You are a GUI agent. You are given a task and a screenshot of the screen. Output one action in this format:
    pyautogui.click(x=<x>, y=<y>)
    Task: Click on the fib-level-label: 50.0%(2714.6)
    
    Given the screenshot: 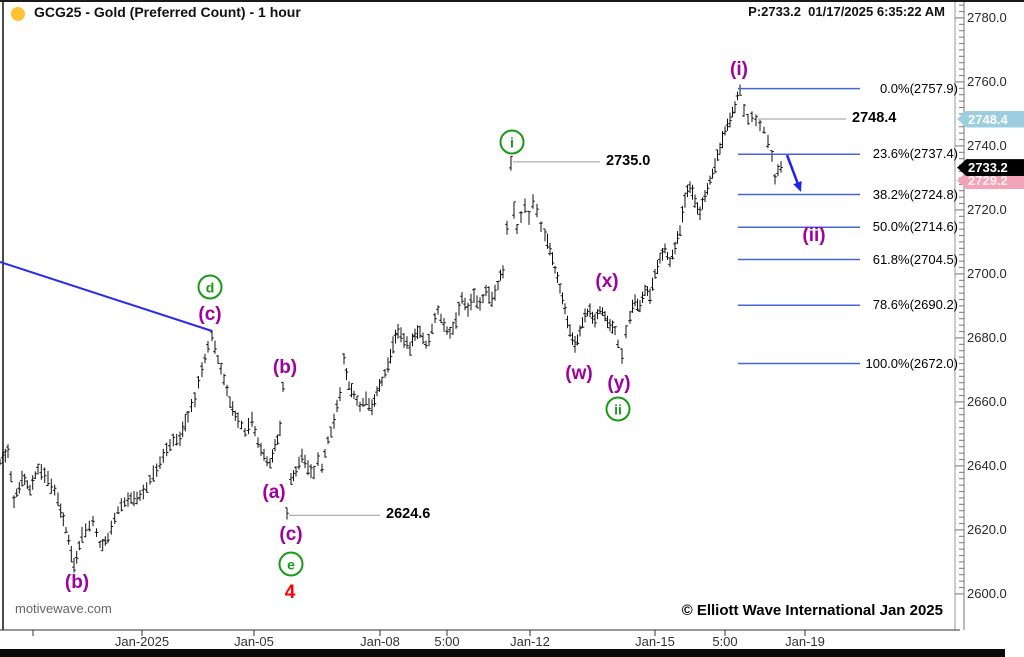 What is the action you would take?
    pyautogui.click(x=915, y=227)
    